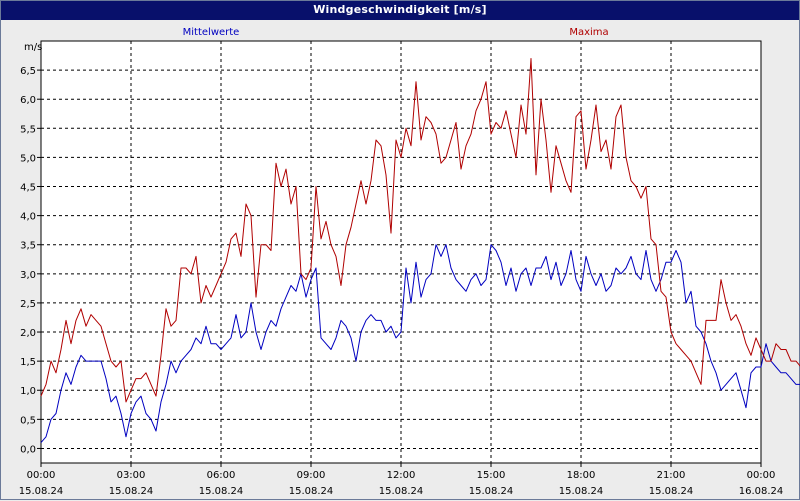 The width and height of the screenshot is (800, 501). I want to click on x-tick-time-label: 18:00, so click(581, 475).